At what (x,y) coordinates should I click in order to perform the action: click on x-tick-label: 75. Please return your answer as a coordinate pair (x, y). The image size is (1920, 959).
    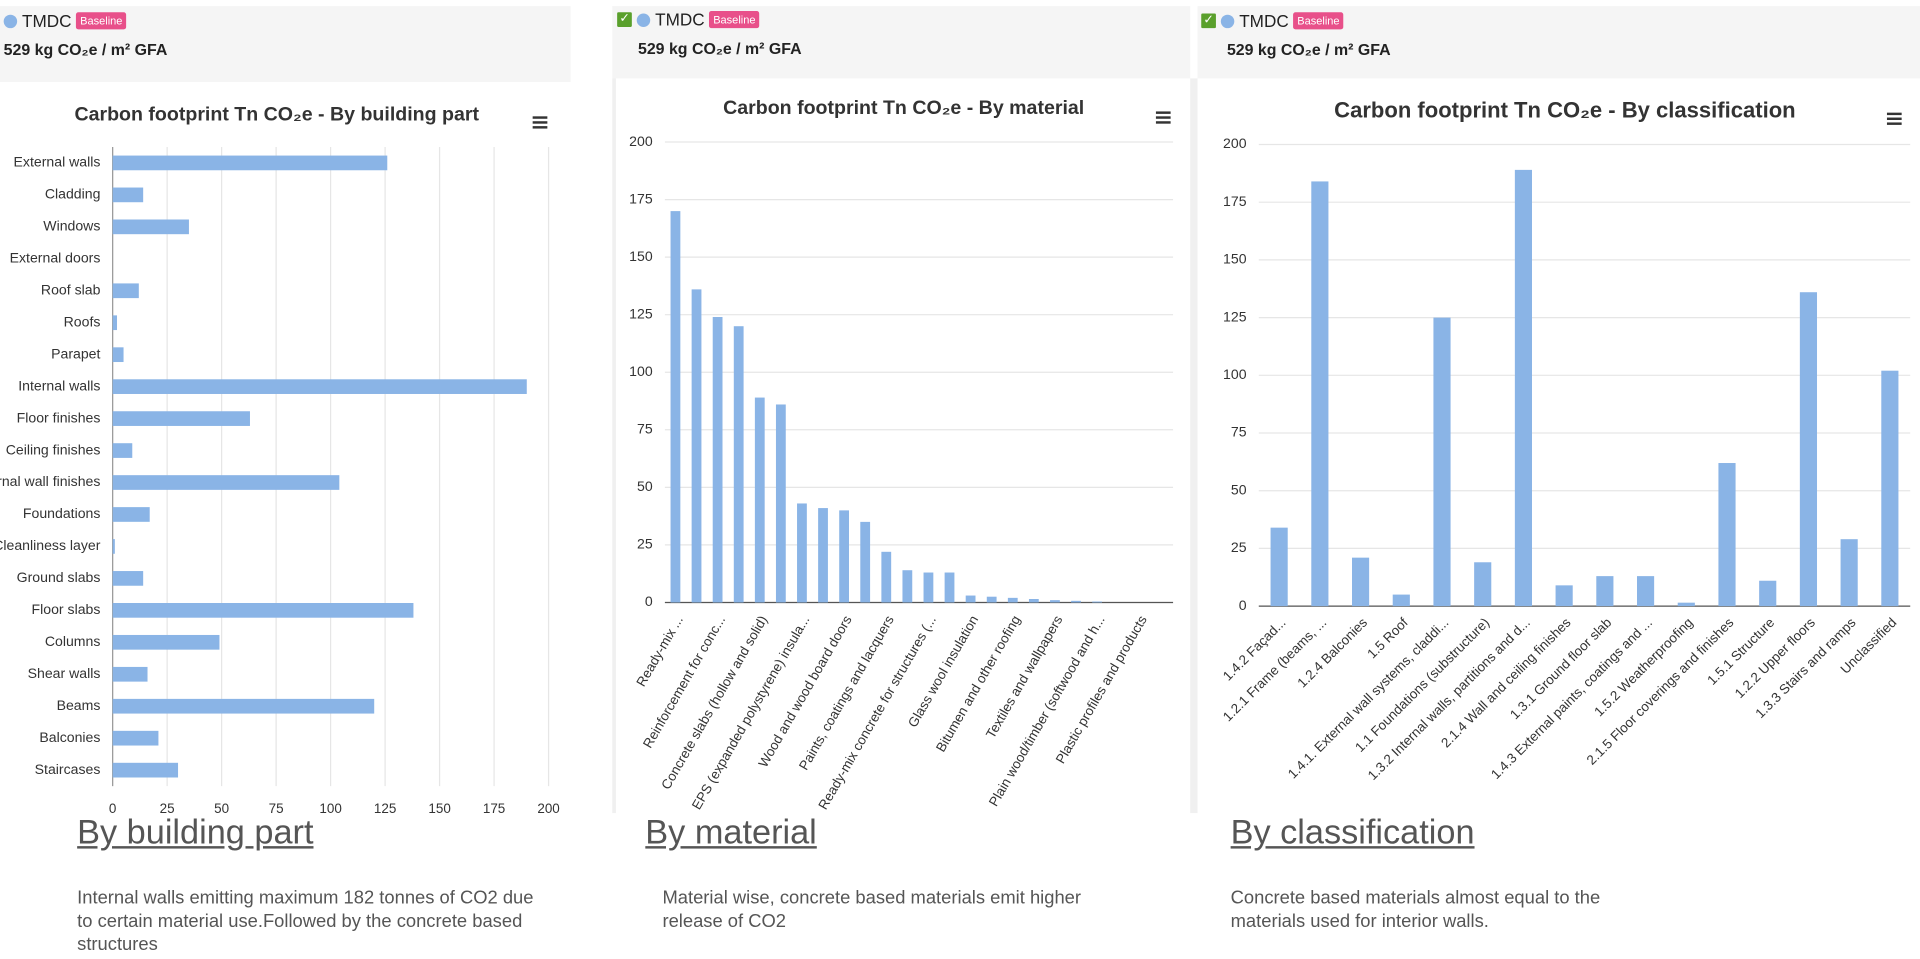
    Looking at the image, I should click on (276, 808).